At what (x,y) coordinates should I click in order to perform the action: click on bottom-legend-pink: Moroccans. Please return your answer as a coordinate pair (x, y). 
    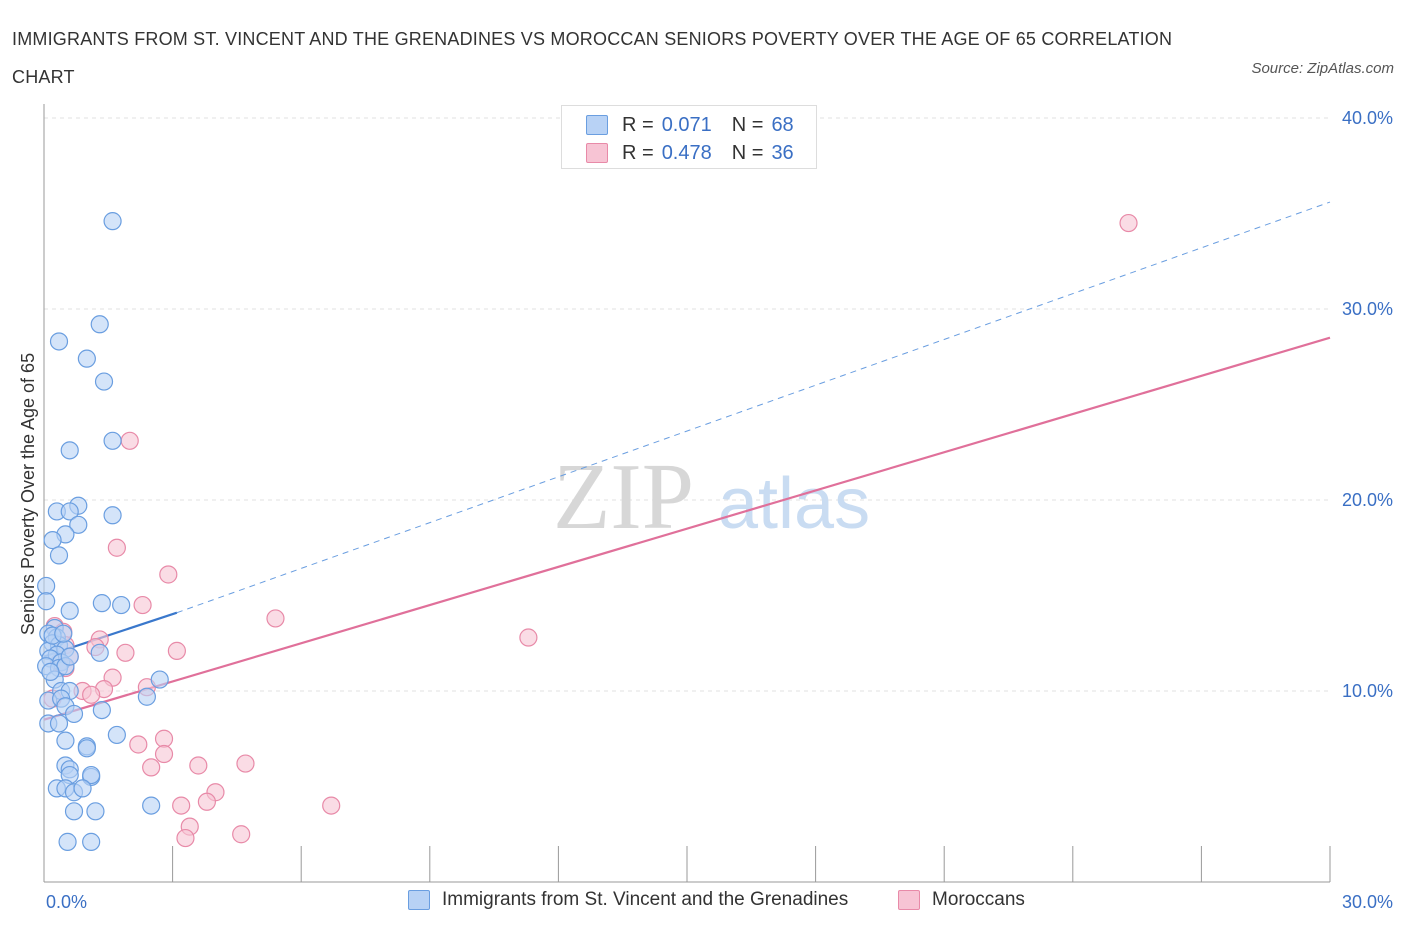
    Looking at the image, I should click on (961, 900).